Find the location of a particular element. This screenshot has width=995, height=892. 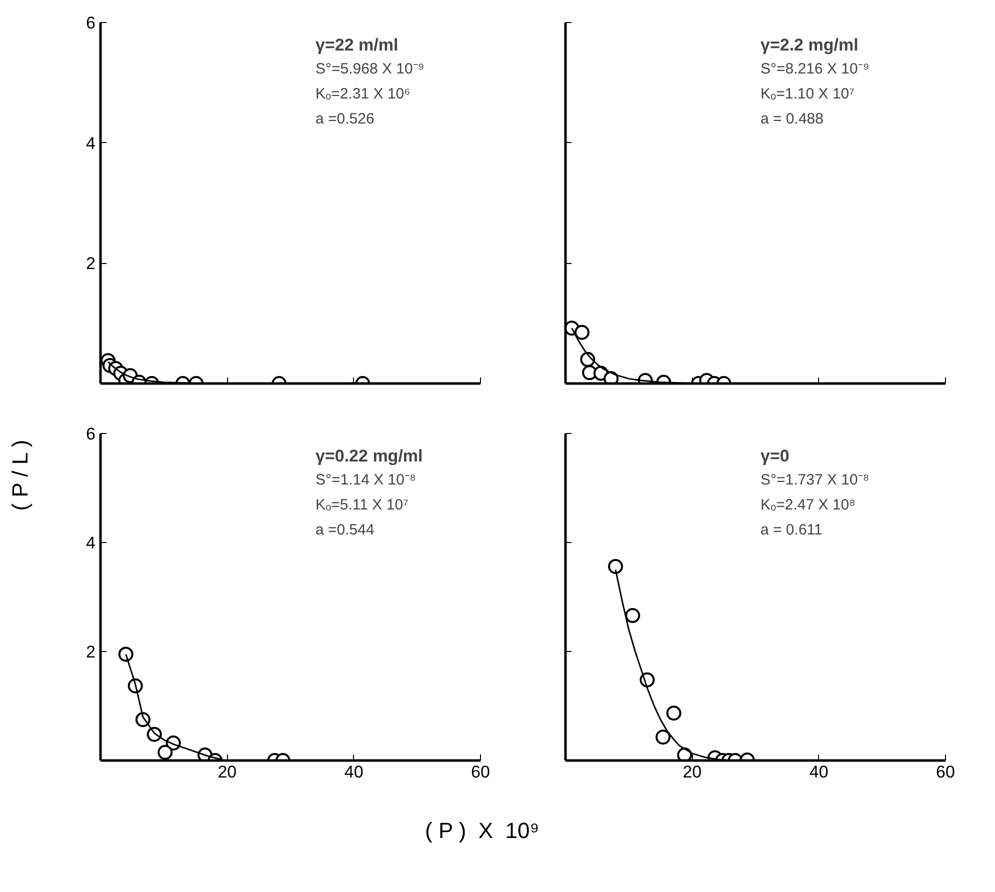

annotation: γ=0.22 mg/ml is located at coordinates (369, 456).